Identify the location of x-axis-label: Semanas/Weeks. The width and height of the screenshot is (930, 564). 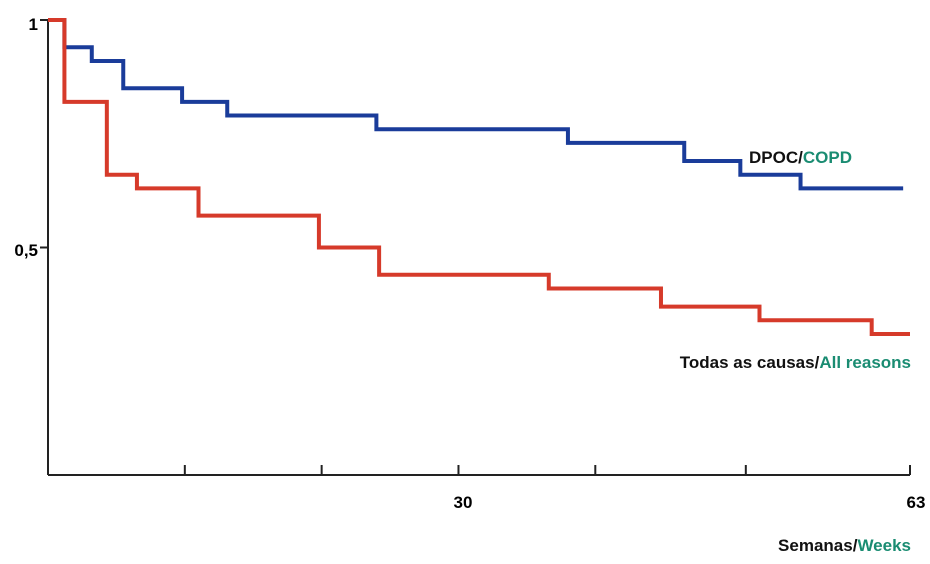
(844, 545).